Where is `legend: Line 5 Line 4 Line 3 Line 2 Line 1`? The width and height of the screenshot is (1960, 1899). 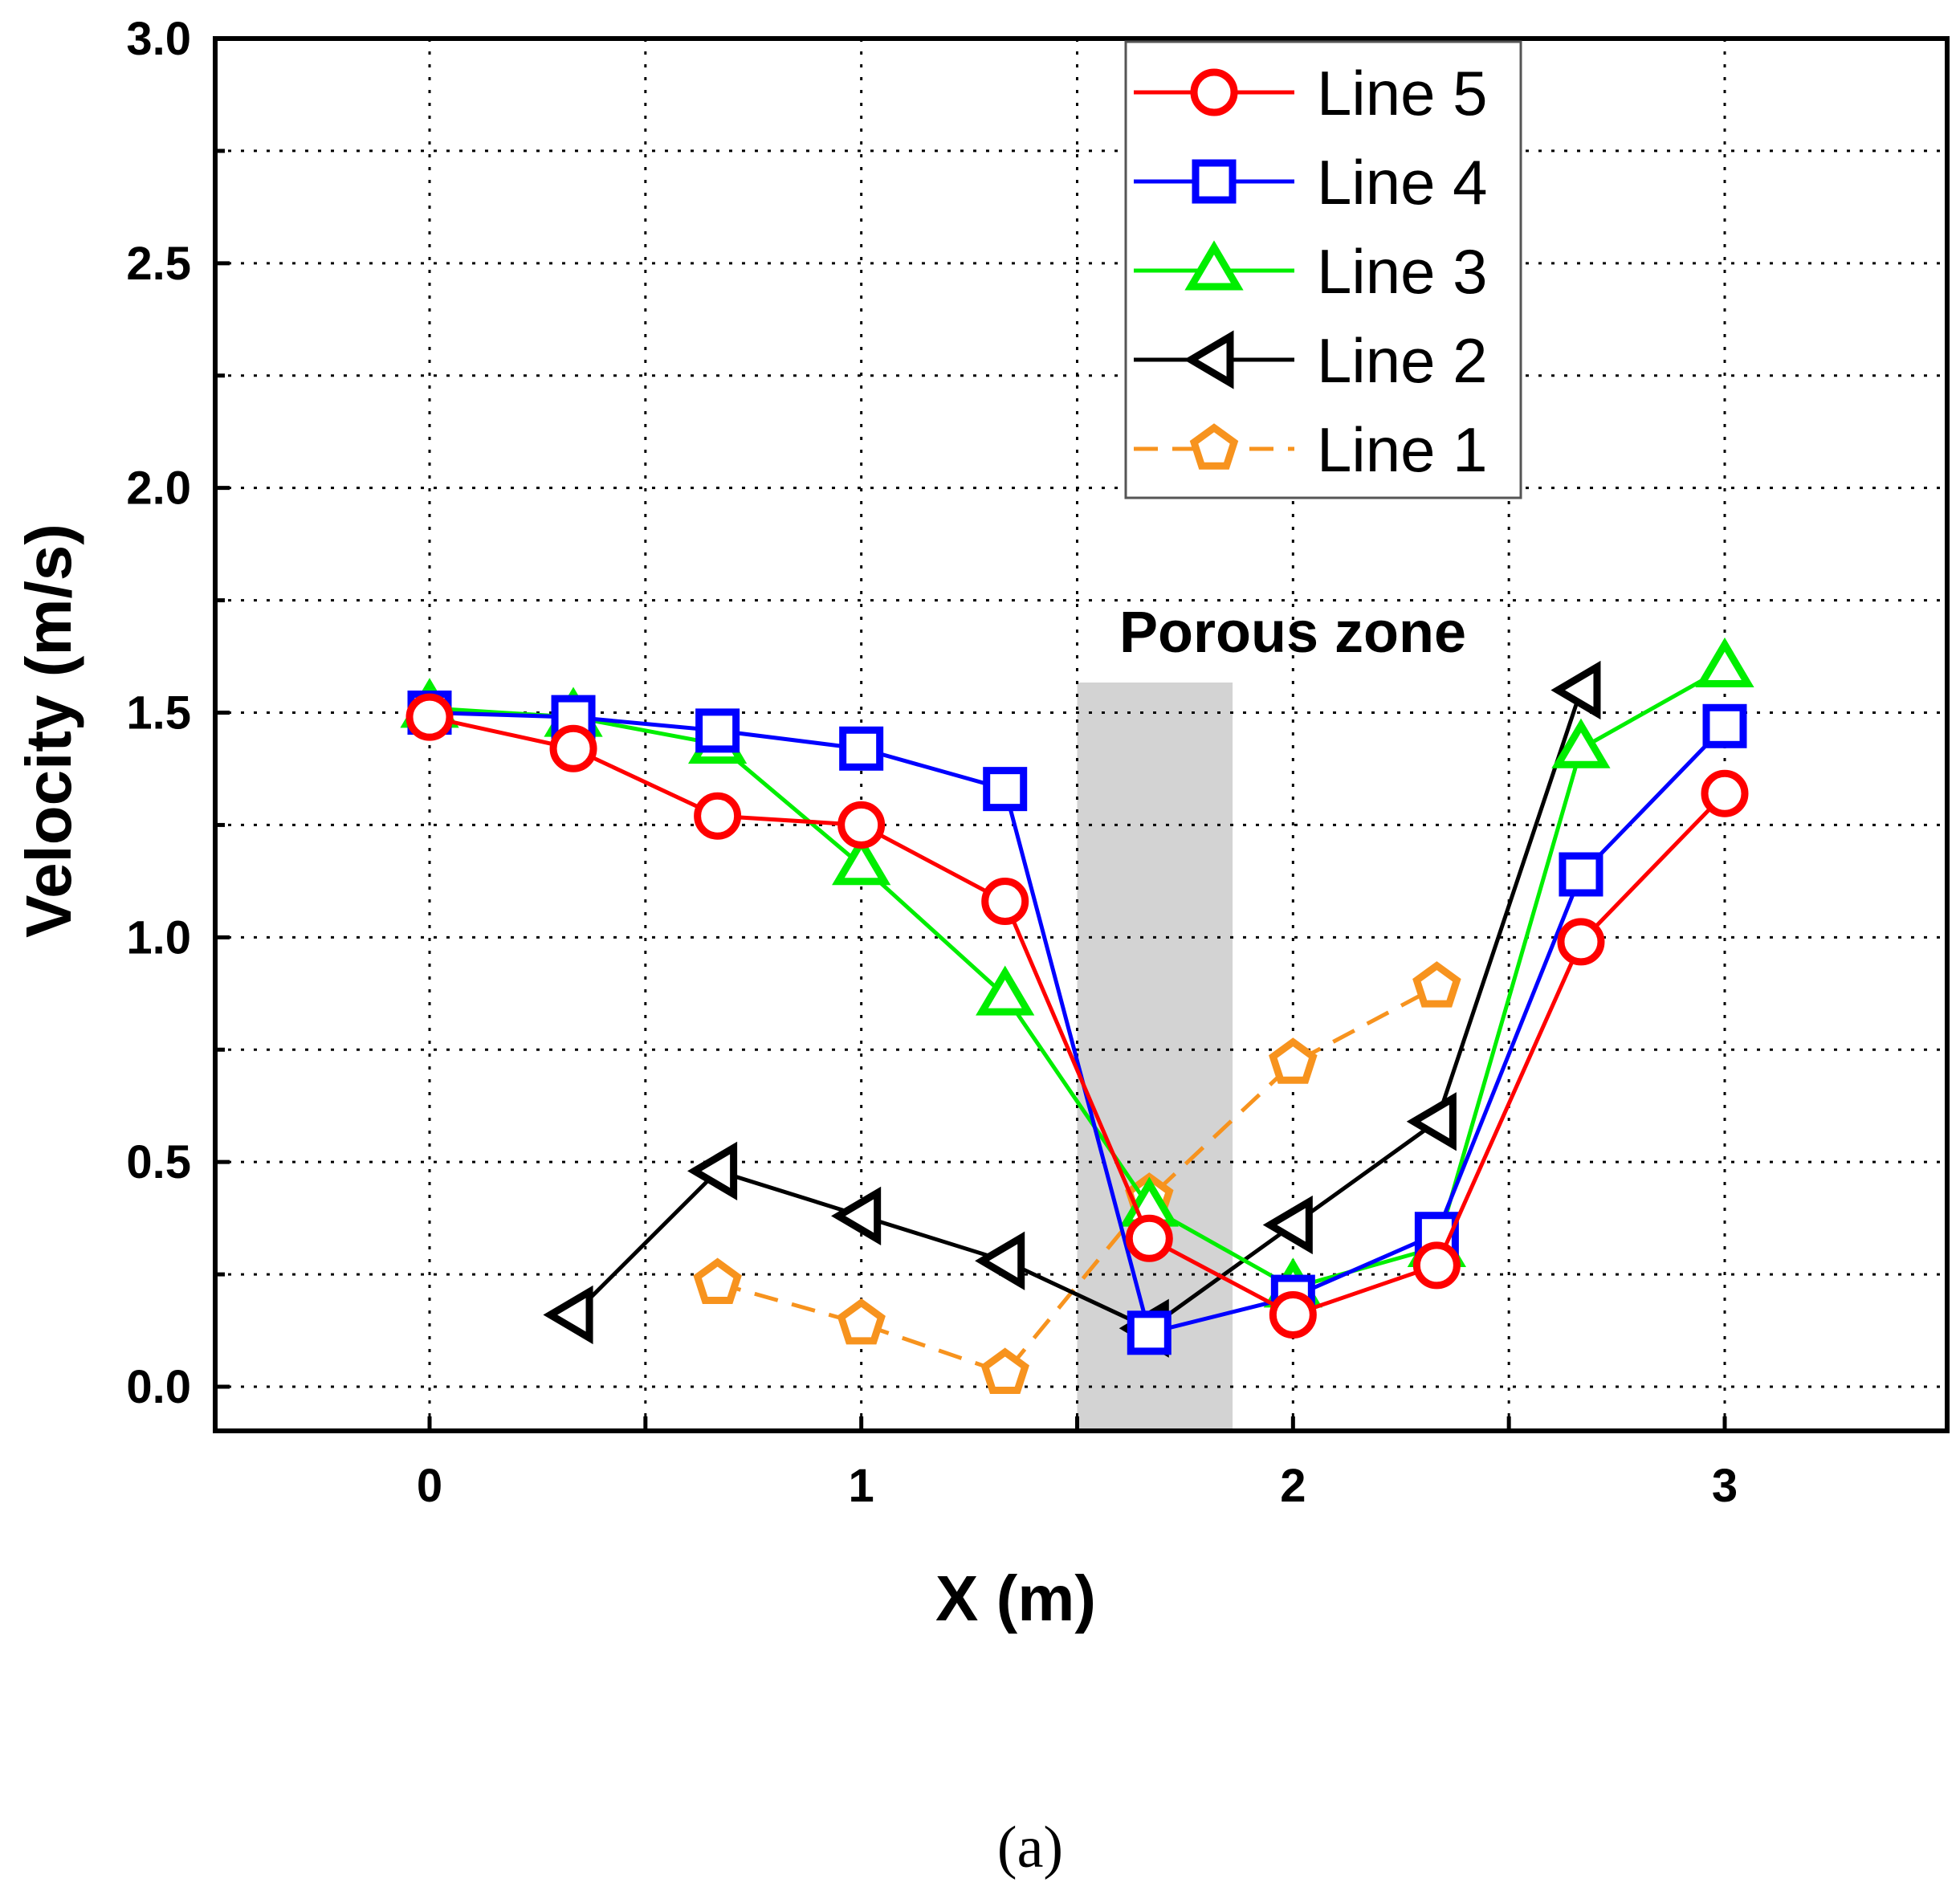
legend: Line 5 Line 4 Line 3 Line 2 Line 1 is located at coordinates (1323, 269).